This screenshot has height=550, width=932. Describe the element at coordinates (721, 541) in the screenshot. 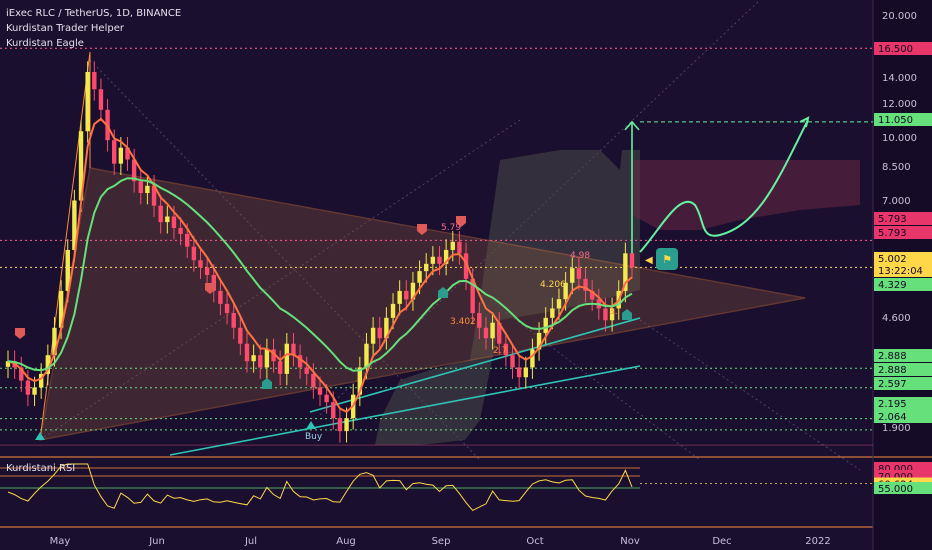

I see `time-axis-label: Dec` at that location.